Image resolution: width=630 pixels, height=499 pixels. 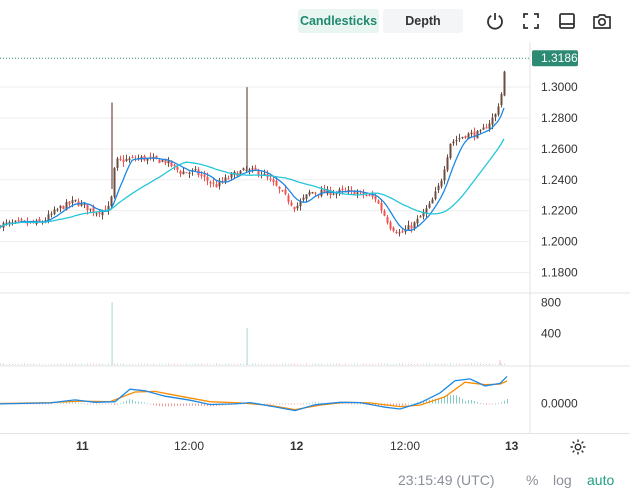 I want to click on chart-toolbar: Candlesticks Depth, so click(x=315, y=21).